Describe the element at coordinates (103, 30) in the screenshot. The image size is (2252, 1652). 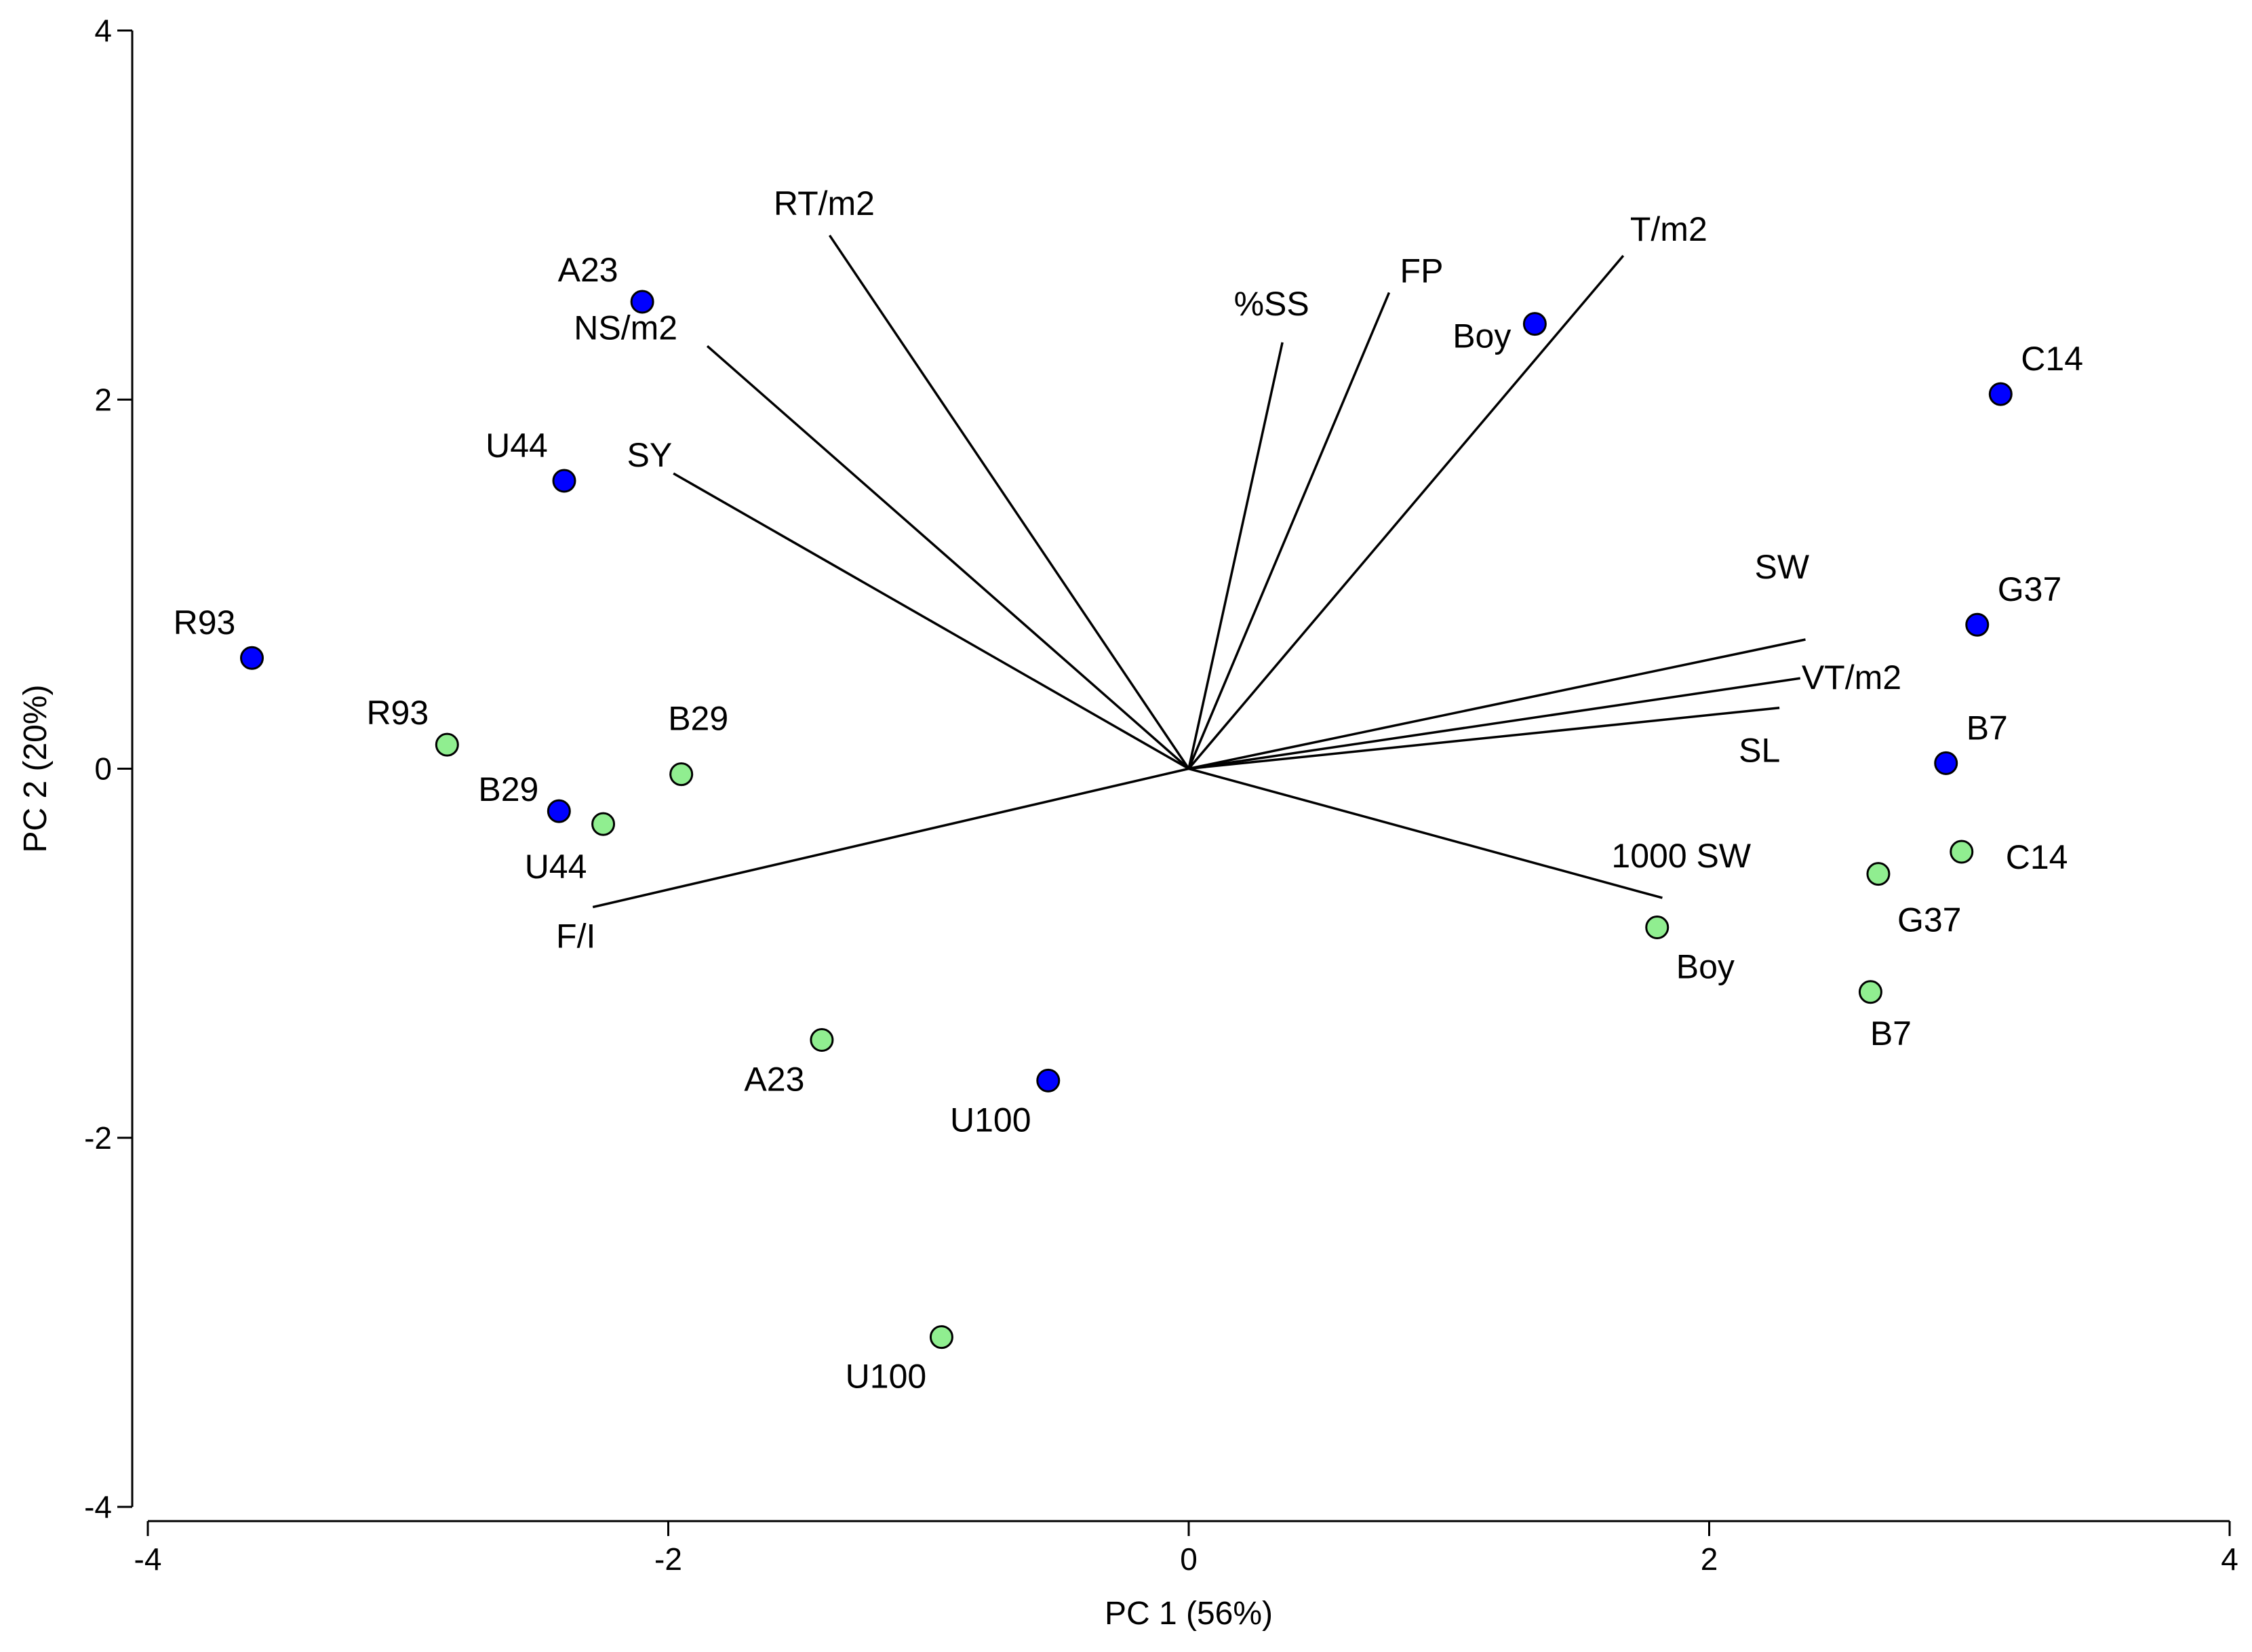
I see `y-tick-label: 4` at that location.